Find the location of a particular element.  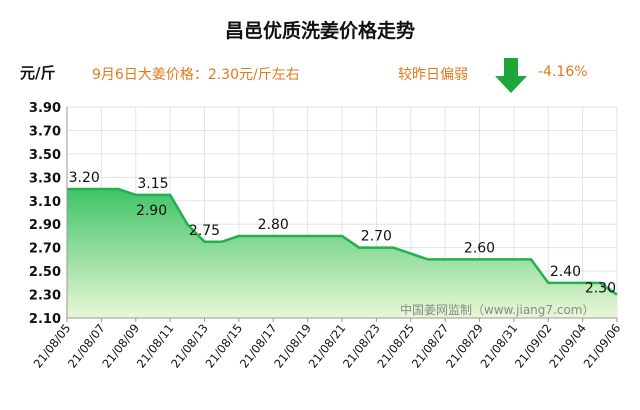

data-label: 2.60 is located at coordinates (479, 248).